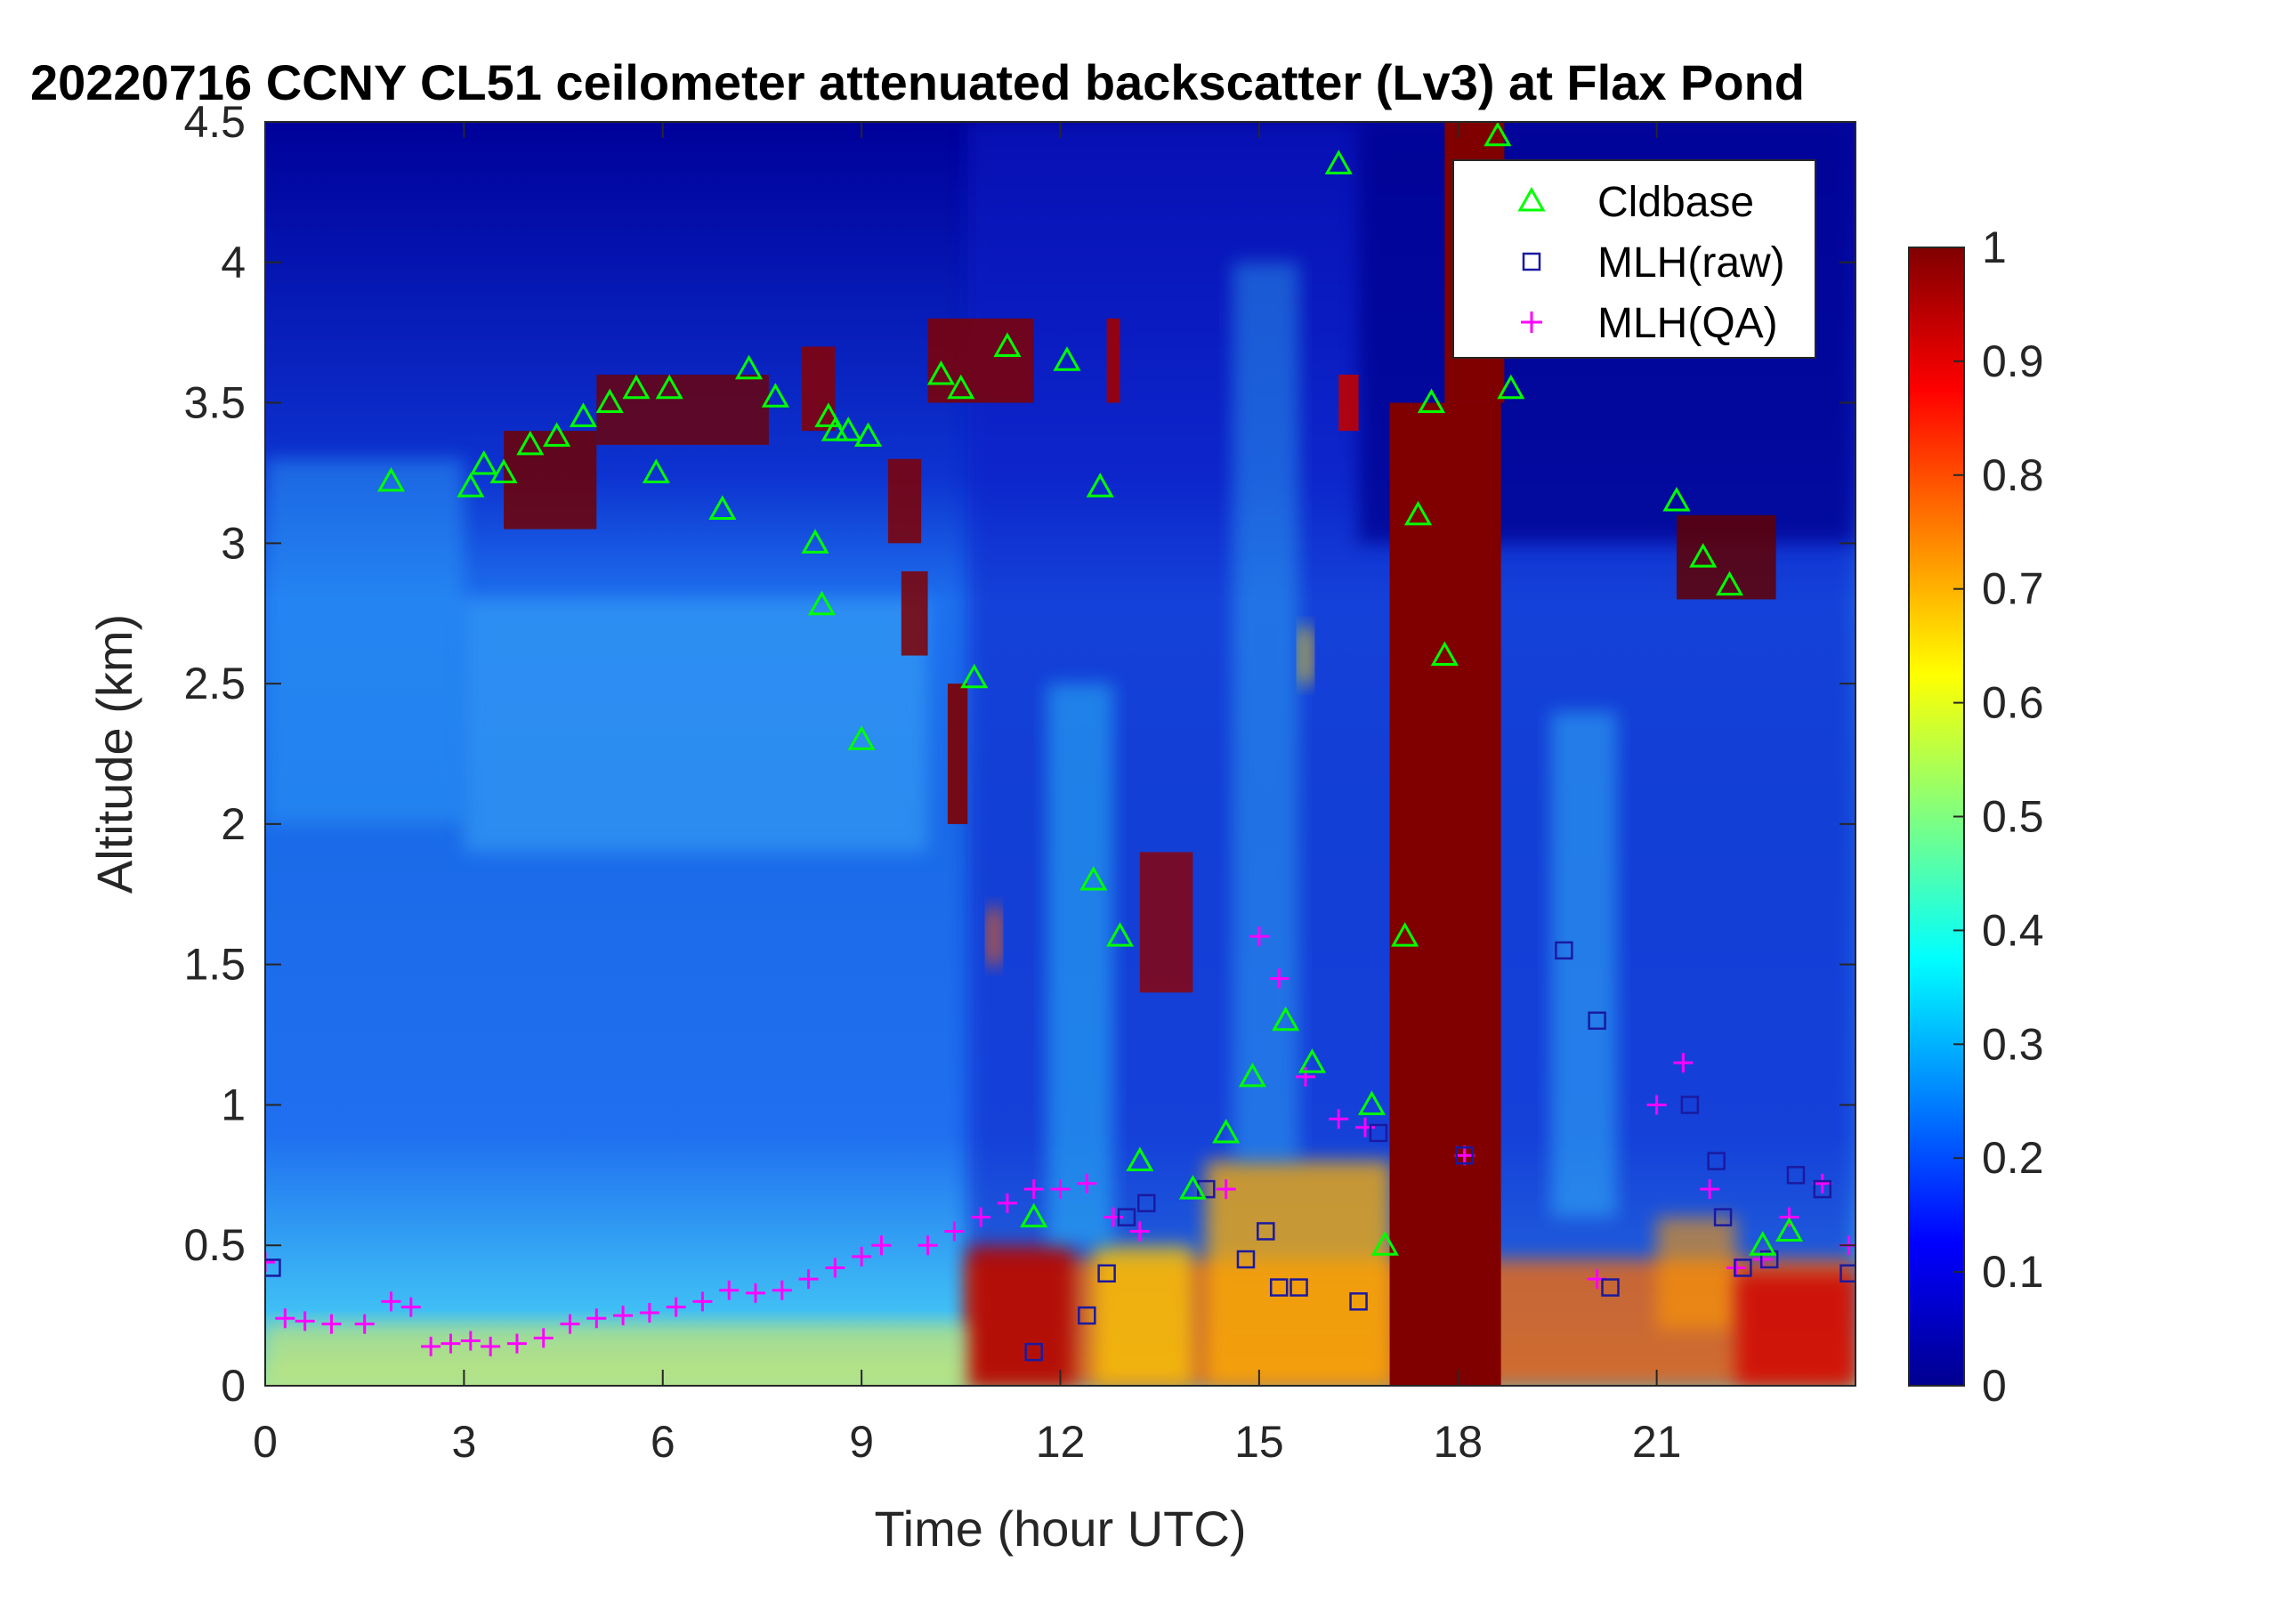 Image resolution: width=2296 pixels, height=1602 pixels. What do you see at coordinates (214, 965) in the screenshot?
I see `y-tick-label: 1.5` at bounding box center [214, 965].